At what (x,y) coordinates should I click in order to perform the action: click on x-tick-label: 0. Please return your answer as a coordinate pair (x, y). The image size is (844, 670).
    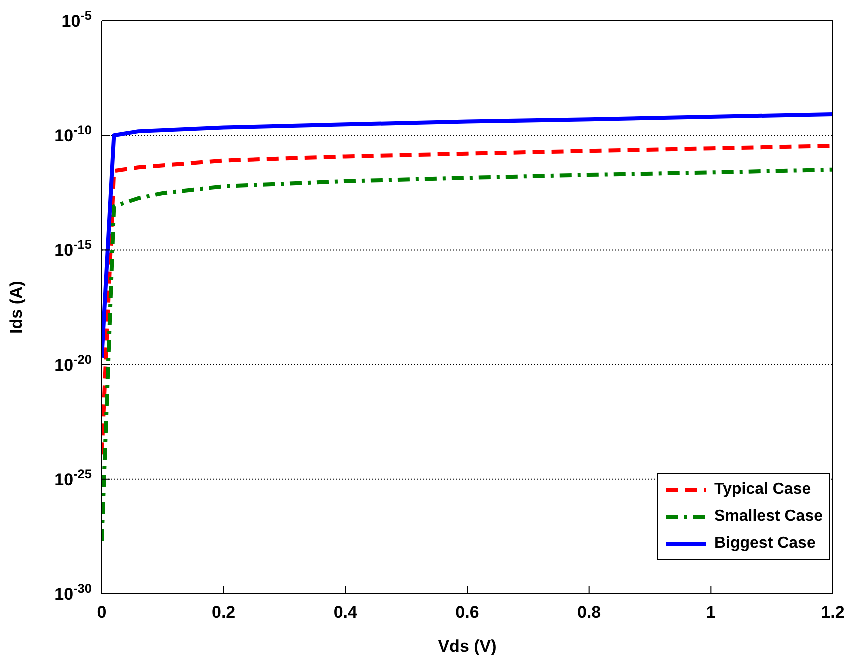
    Looking at the image, I should click on (102, 612).